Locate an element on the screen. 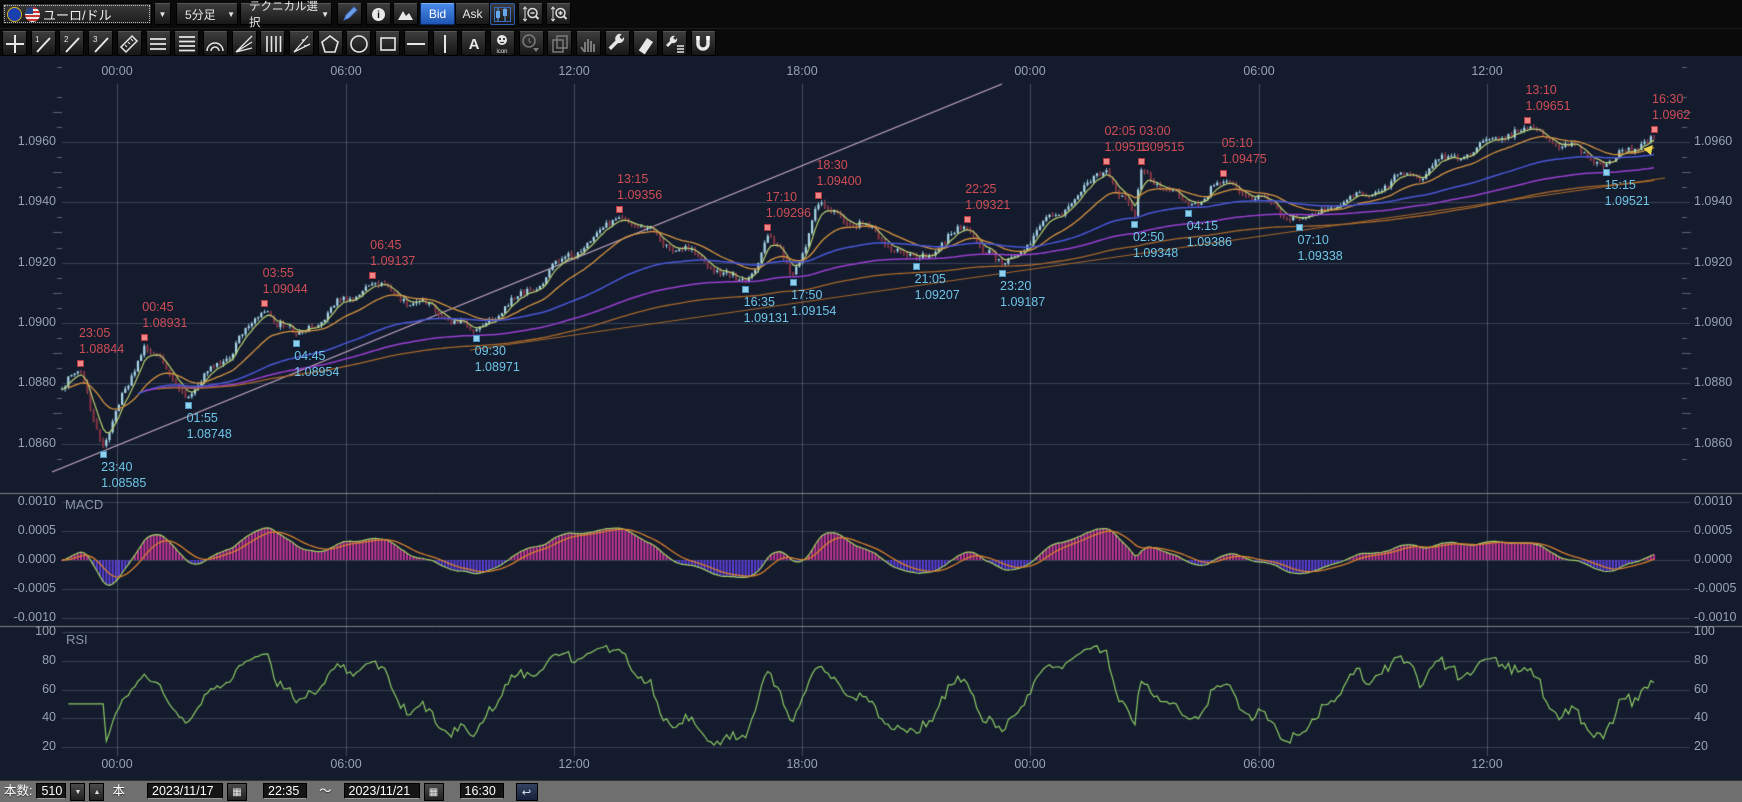  drag-hand-tool-button is located at coordinates (588, 43).